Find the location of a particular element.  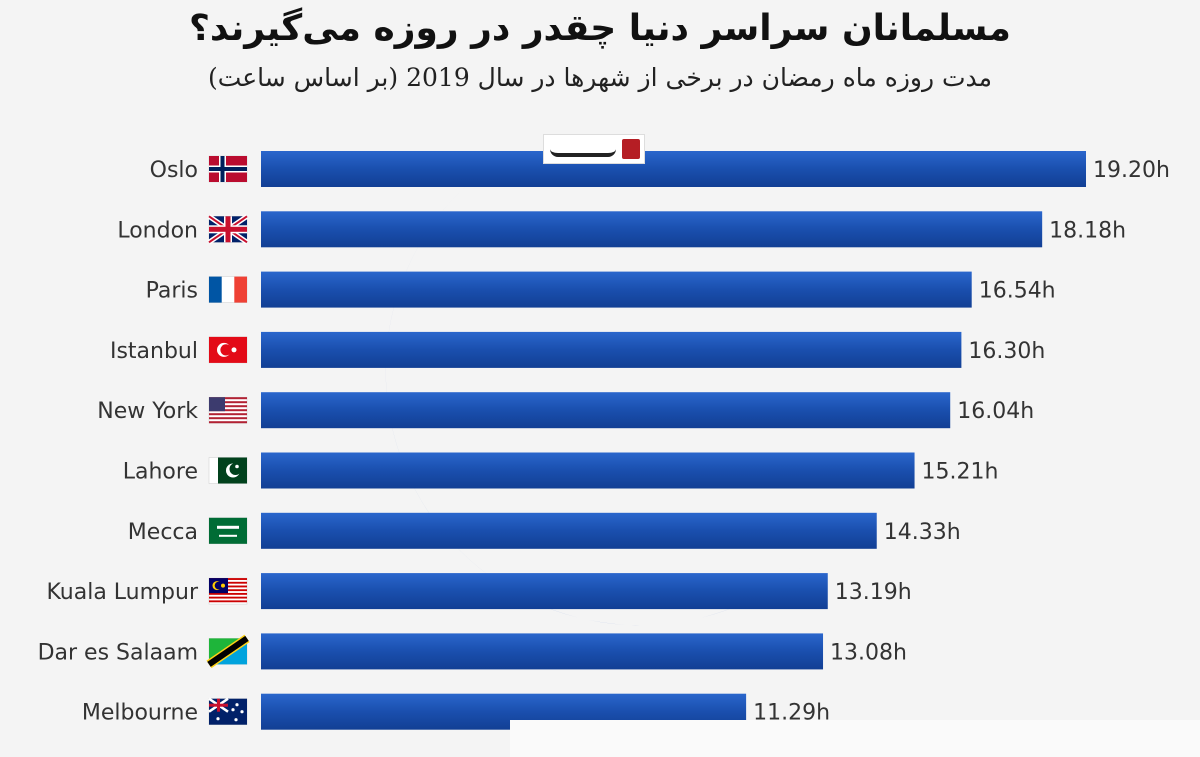

category-label: Istanbul is located at coordinates (154, 351).